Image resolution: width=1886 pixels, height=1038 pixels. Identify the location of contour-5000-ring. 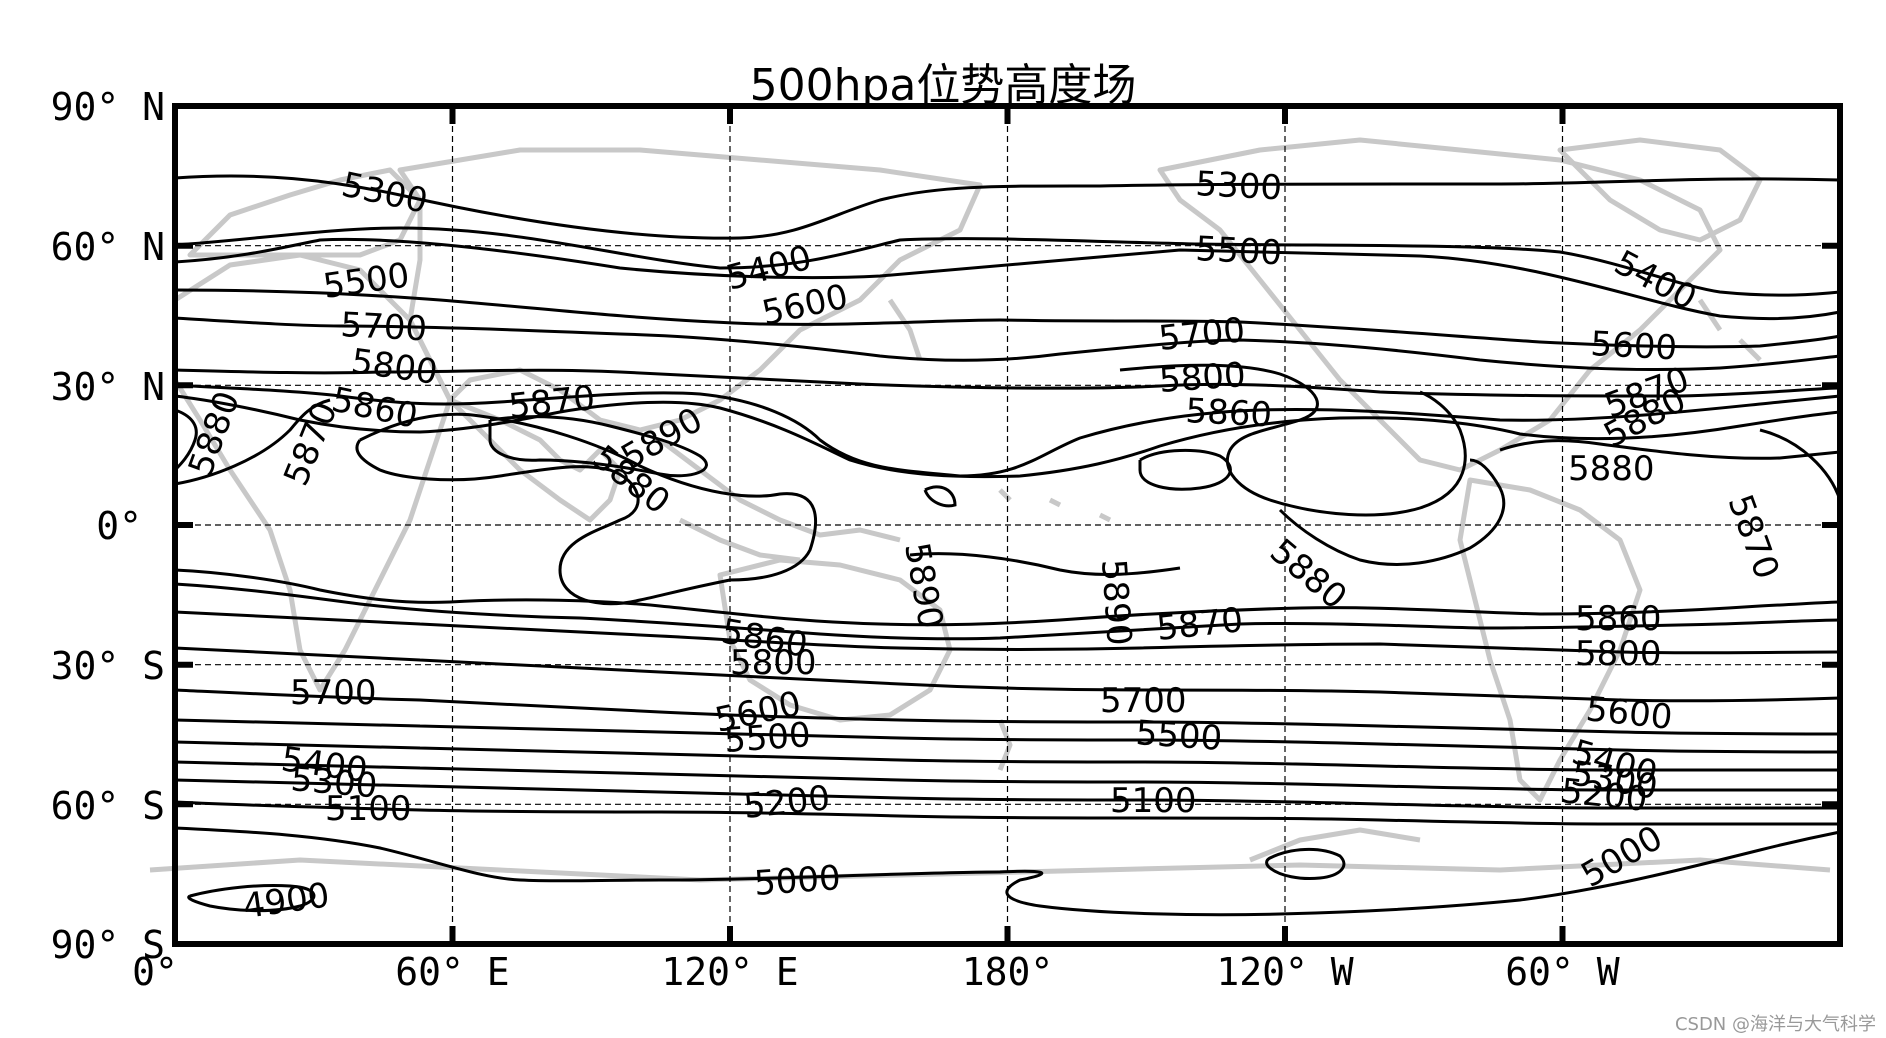
(1305, 863).